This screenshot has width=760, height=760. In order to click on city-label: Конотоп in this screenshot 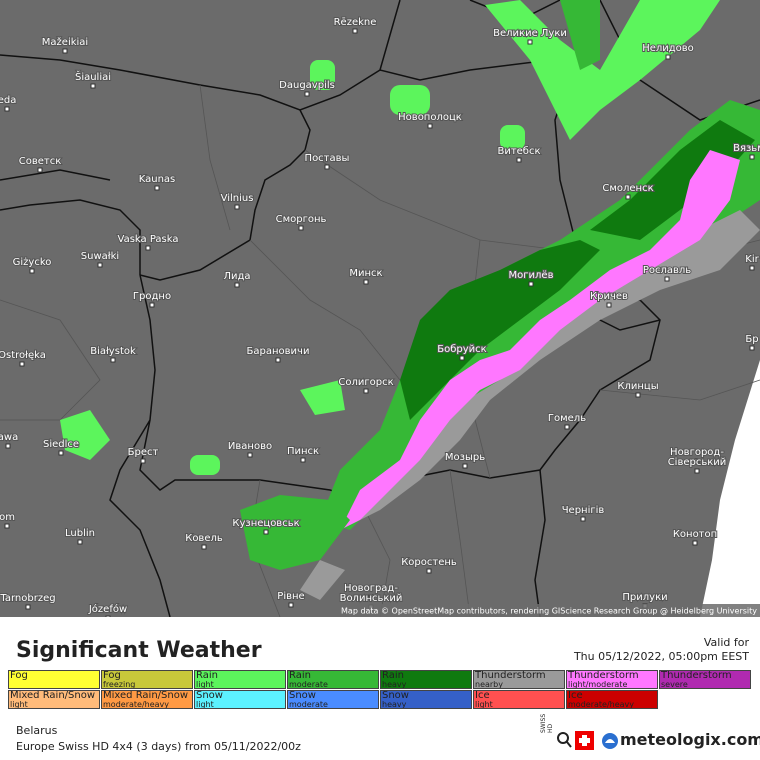, I will do `click(695, 534)`.